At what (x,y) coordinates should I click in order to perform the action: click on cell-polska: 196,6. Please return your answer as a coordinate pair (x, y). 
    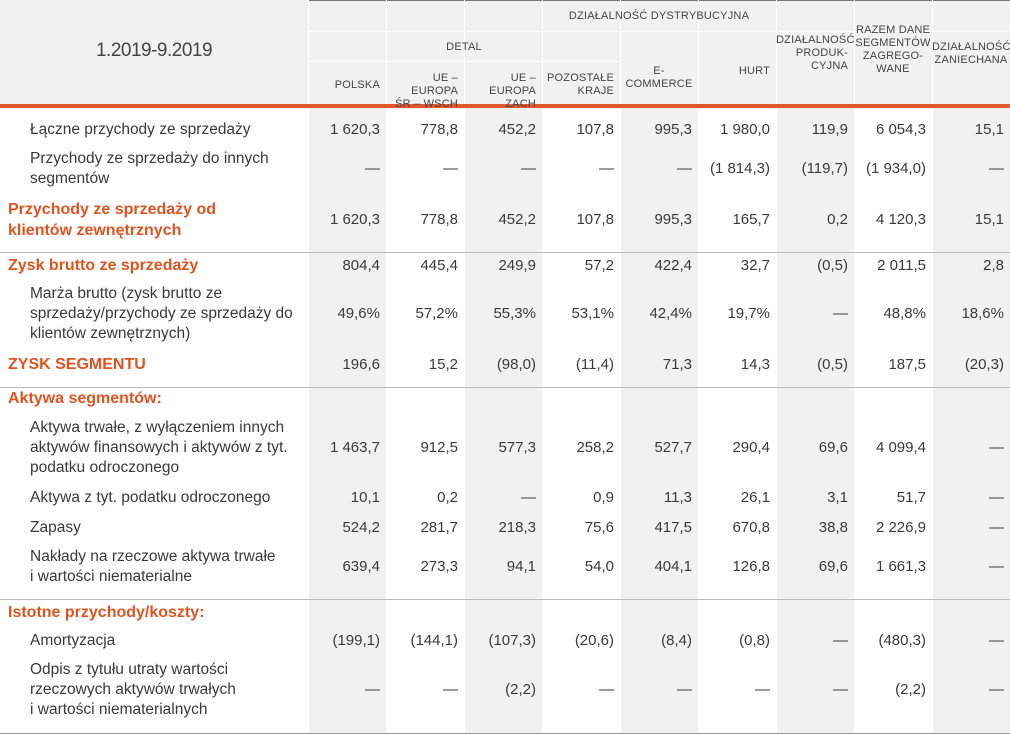
    Looking at the image, I should click on (361, 364).